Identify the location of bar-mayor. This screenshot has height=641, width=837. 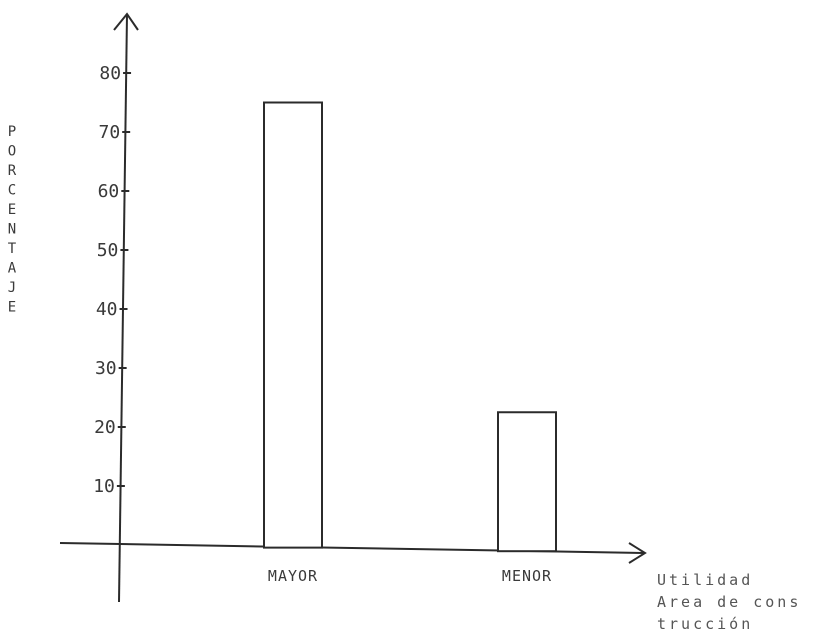
(293, 325).